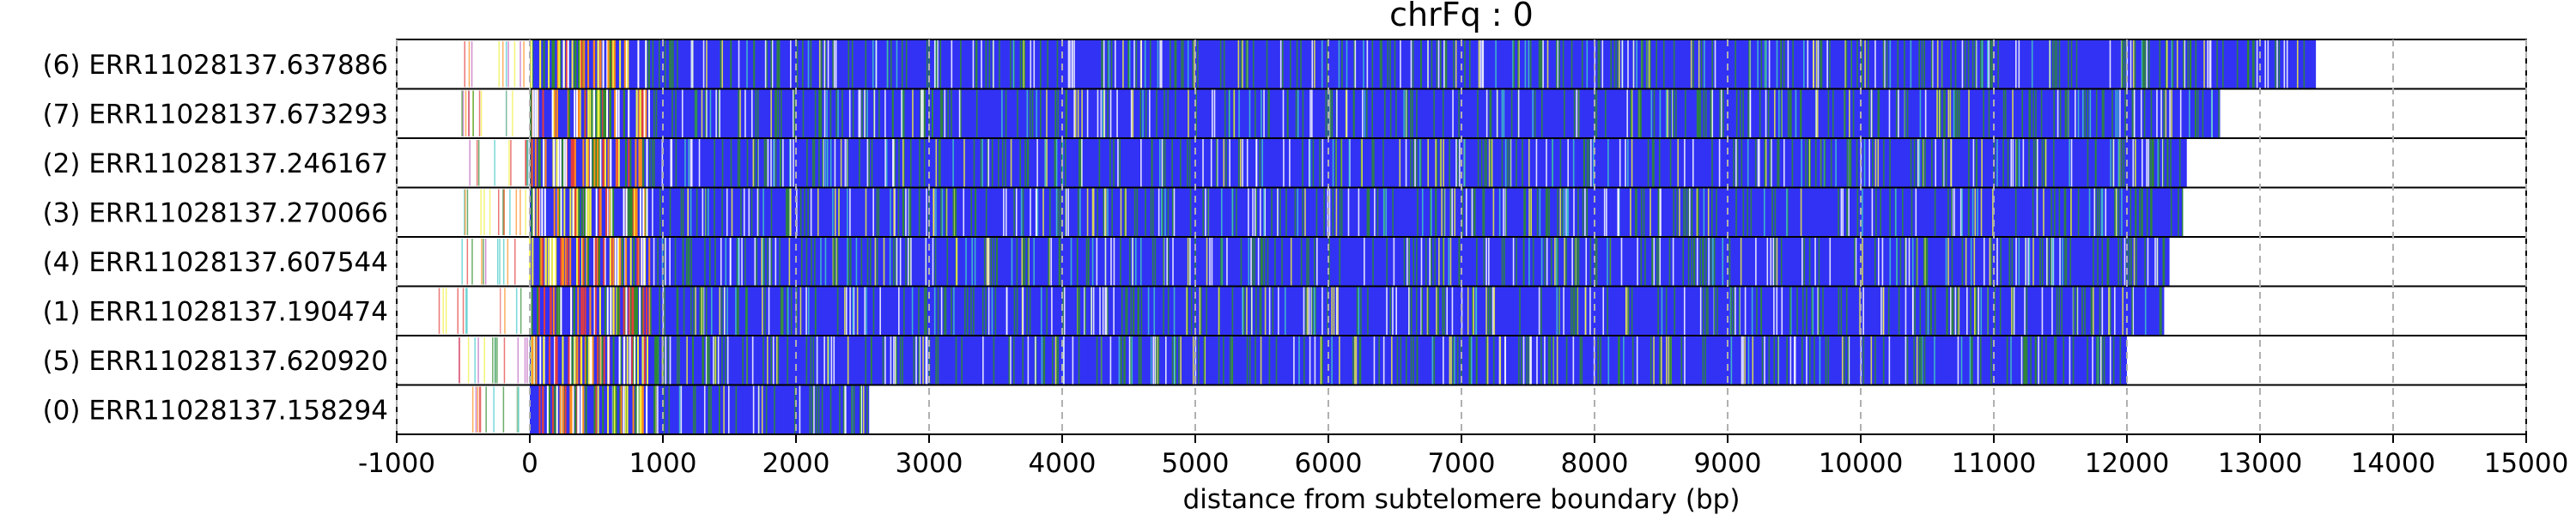  What do you see at coordinates (215, 410) in the screenshot?
I see `row-label: (0) ERR11028137.158294` at bounding box center [215, 410].